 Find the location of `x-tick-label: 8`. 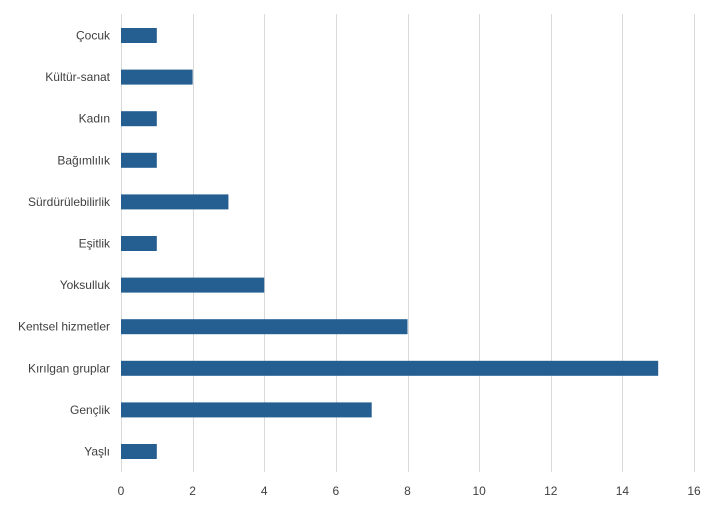

x-tick-label: 8 is located at coordinates (407, 491).